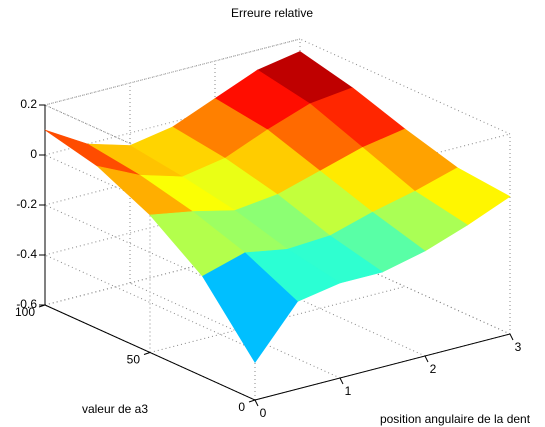 Image resolution: width=545 pixels, height=427 pixels. I want to click on z-tick-label: -0.6, so click(26, 304).